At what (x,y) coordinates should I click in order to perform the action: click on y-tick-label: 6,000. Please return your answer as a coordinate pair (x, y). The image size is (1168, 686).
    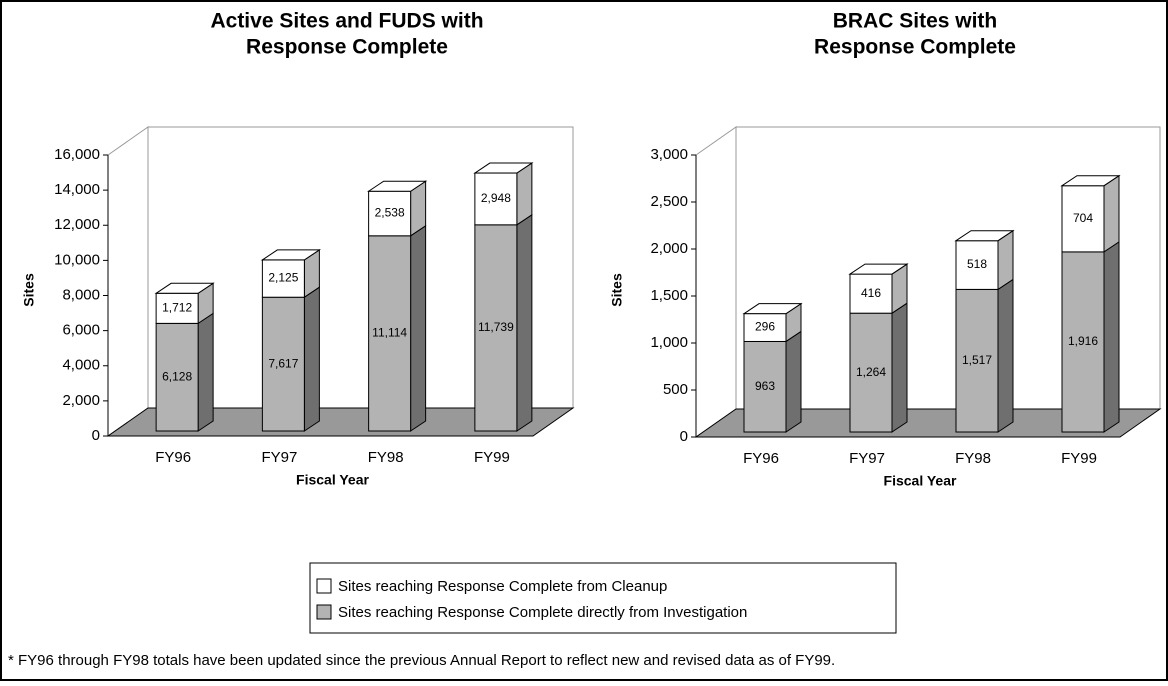
    Looking at the image, I should click on (81, 330).